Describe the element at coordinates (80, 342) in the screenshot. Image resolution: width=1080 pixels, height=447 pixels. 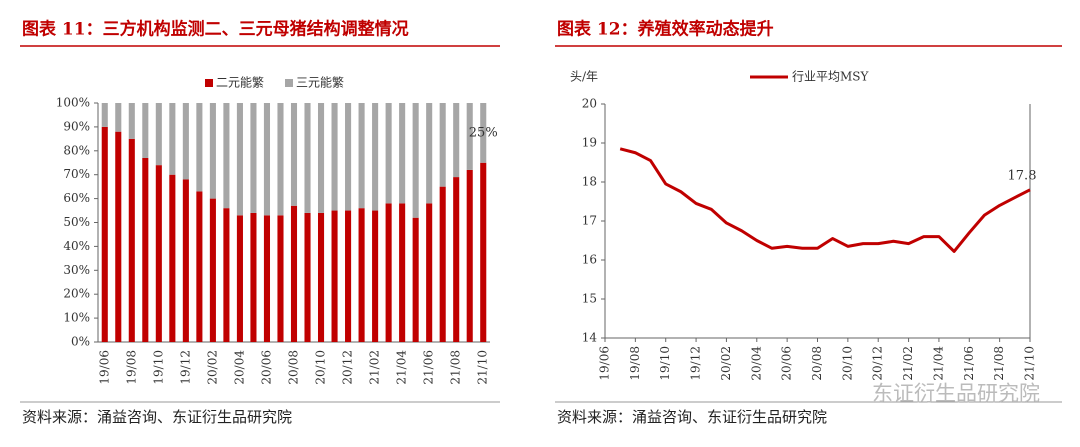
I see `y-tick-label: 0%` at that location.